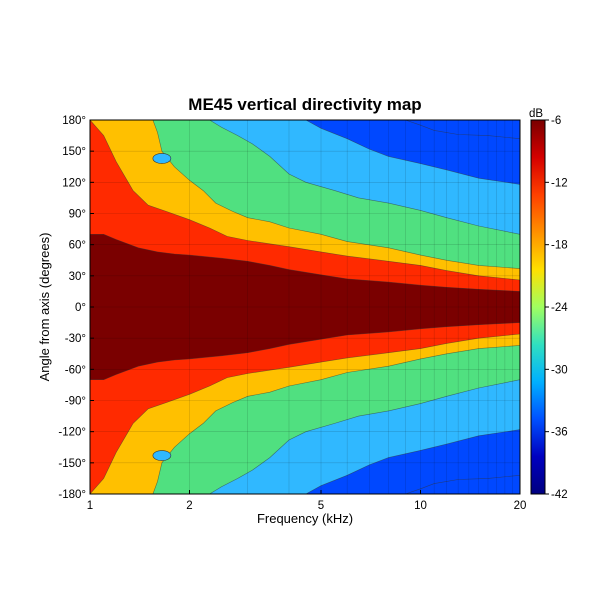 This screenshot has height=600, width=600. I want to click on y-tick-label: 90°, so click(77, 215).